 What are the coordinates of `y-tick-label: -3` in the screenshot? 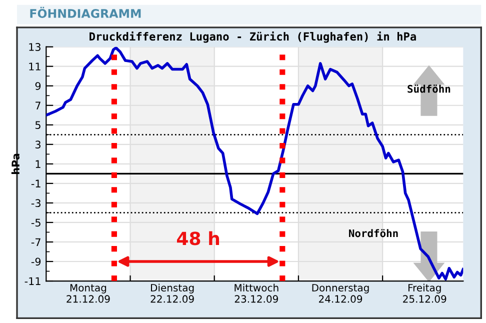 It's located at (35, 203).